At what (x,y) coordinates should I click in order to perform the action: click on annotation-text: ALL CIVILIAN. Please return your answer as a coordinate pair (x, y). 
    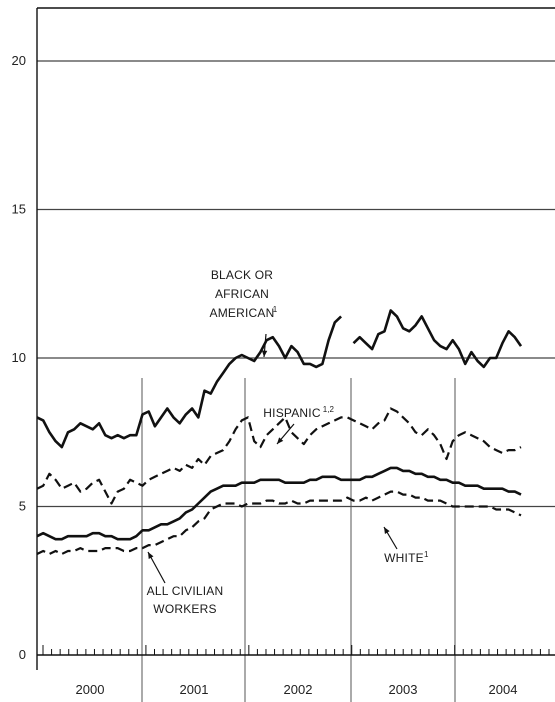
    Looking at the image, I should click on (185, 591).